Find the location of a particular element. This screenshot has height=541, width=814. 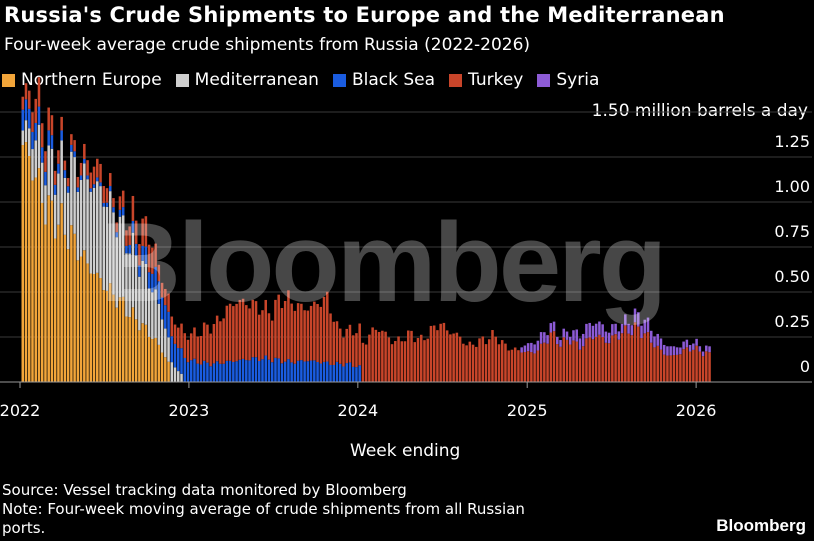

legend-label: Syria is located at coordinates (578, 80).